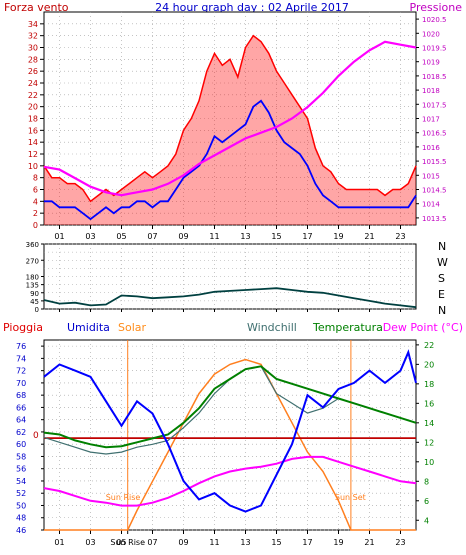 The height and width of the screenshot is (555, 466). I want to click on y-tick-label: 4, so click(35, 201).